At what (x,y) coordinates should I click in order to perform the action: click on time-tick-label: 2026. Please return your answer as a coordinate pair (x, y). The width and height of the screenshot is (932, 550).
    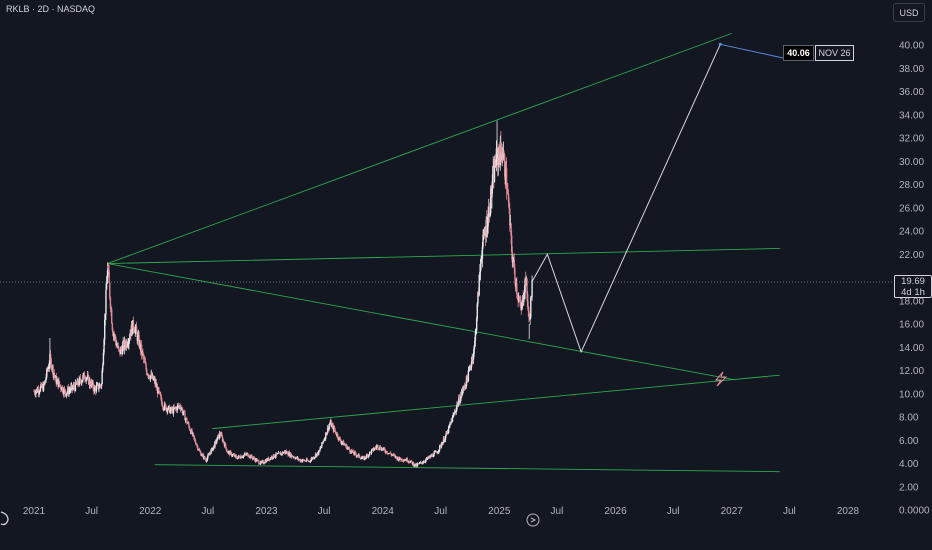
    Looking at the image, I should click on (615, 511).